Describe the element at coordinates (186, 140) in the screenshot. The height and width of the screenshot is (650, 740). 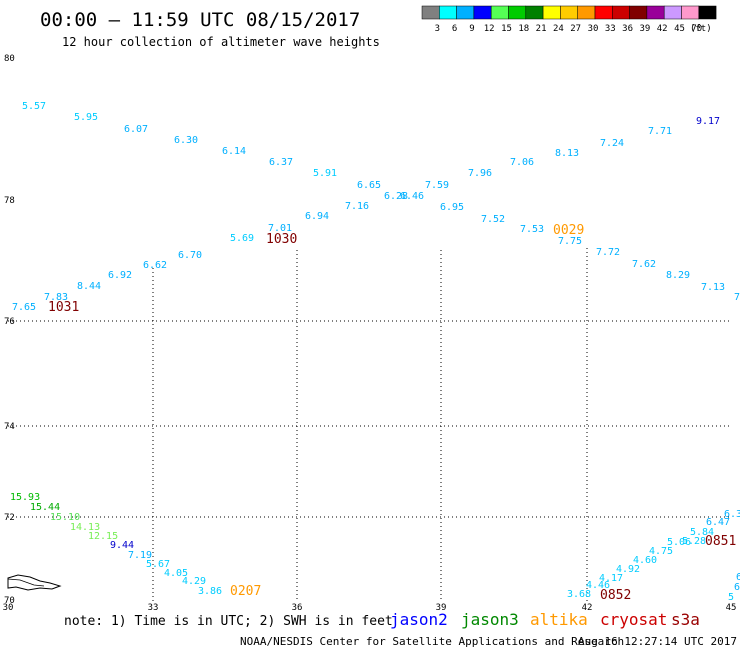
I see `swh-reading: 6.30` at that location.